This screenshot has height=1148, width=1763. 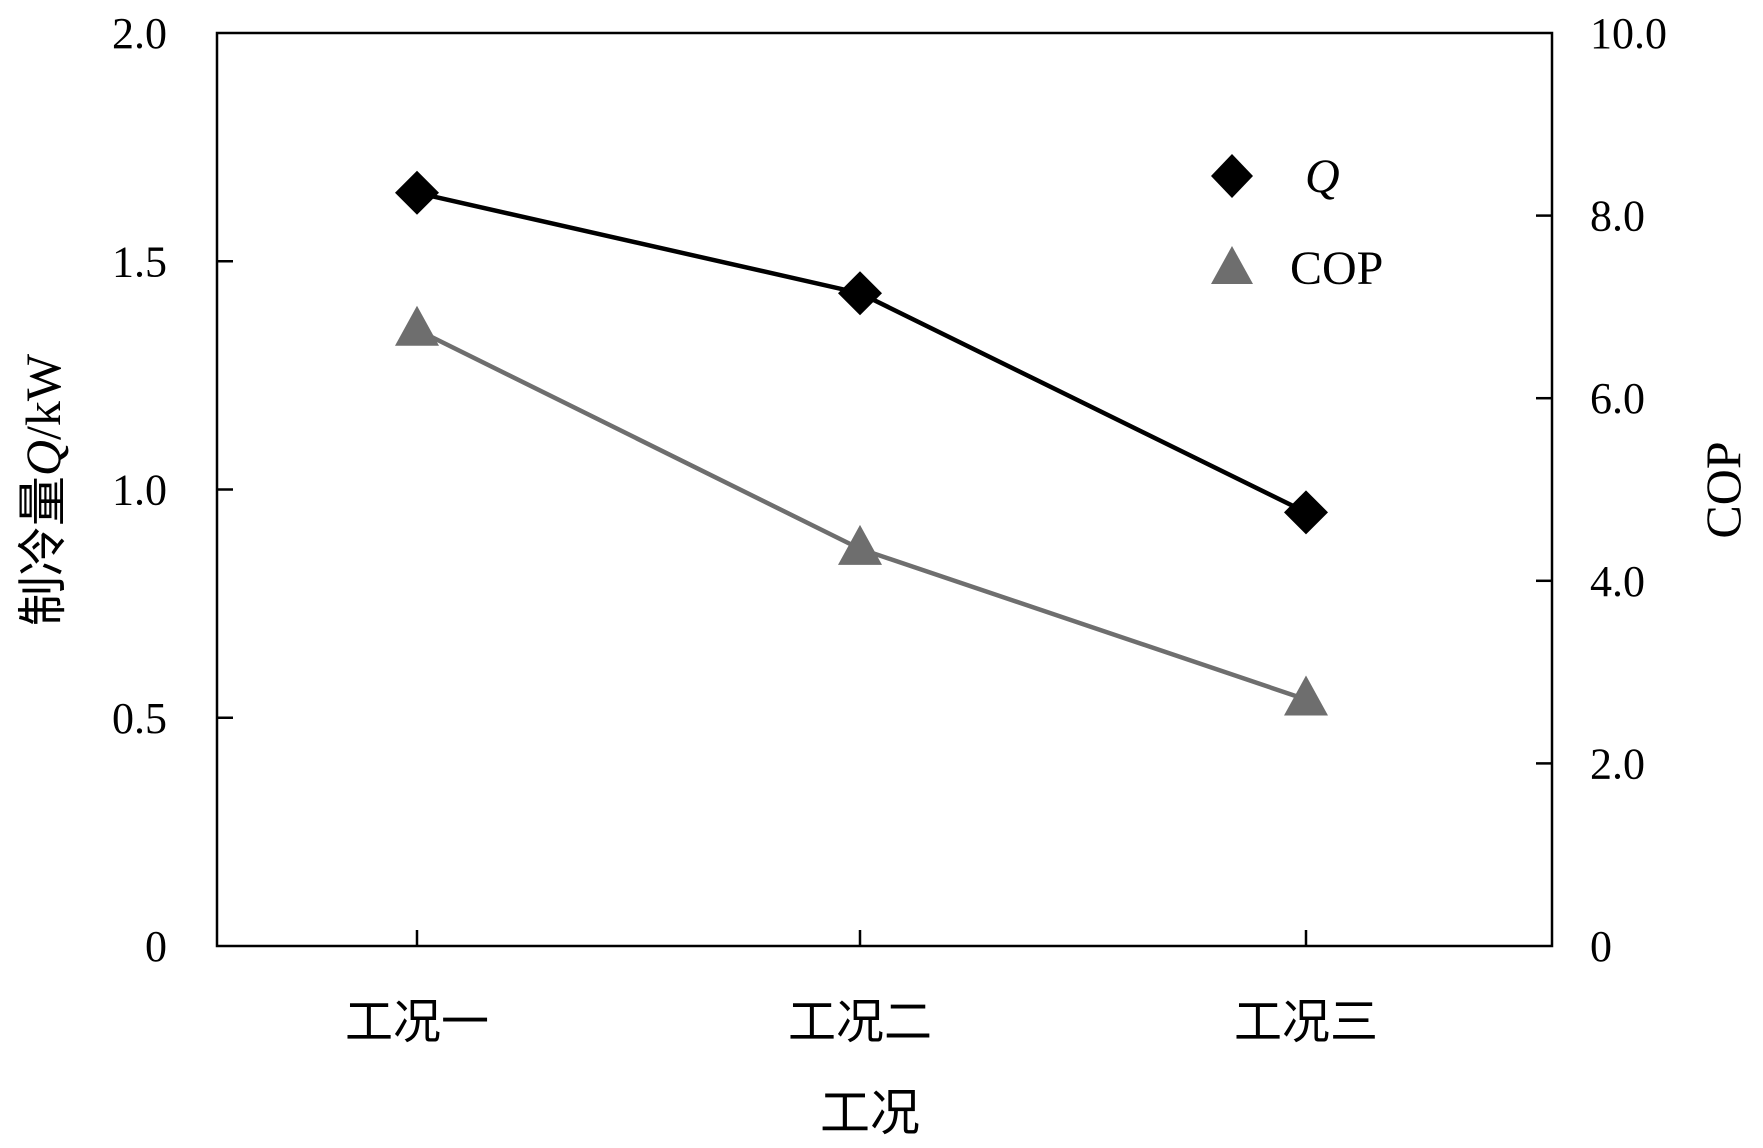 What do you see at coordinates (43, 489) in the screenshot?
I see `y-left-axis-title: 制冷量Q/kW` at bounding box center [43, 489].